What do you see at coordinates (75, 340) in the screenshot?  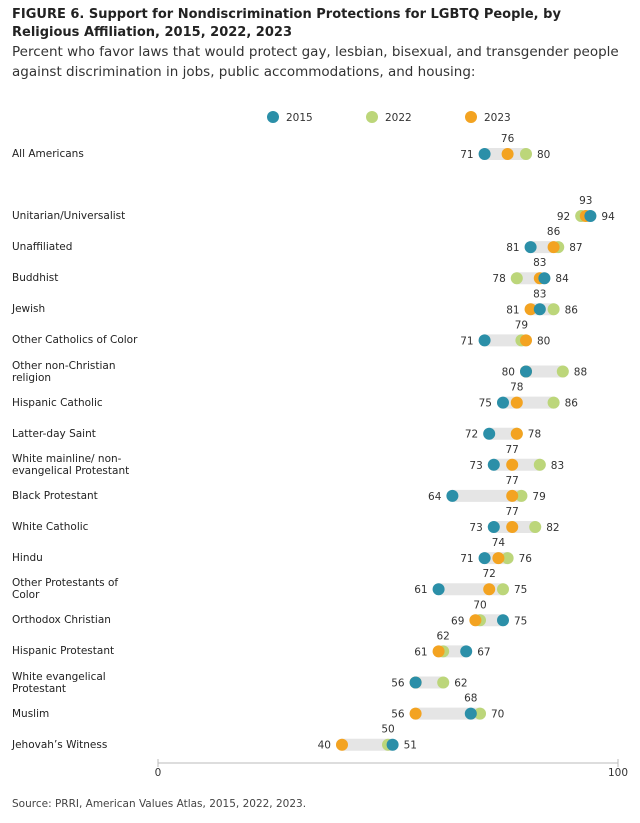 I see `category-label: Other Catholics of Color` at bounding box center [75, 340].